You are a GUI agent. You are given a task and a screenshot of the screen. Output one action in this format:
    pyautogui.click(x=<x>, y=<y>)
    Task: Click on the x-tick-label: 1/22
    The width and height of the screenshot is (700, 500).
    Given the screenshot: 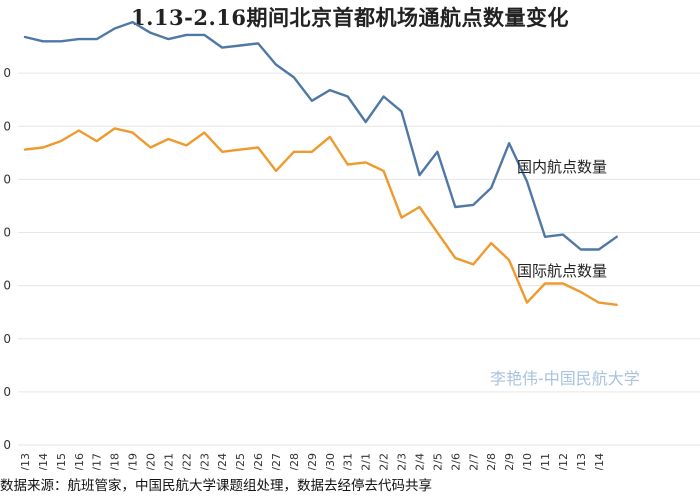 What is the action you would take?
    pyautogui.click(x=186, y=461)
    